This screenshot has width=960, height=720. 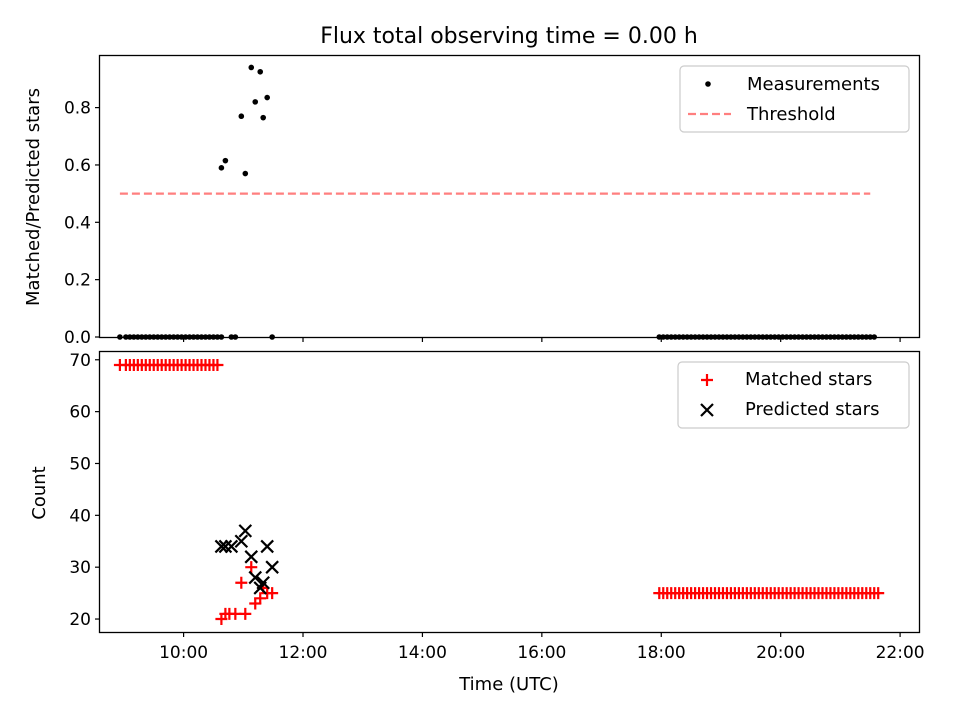 What do you see at coordinates (509, 36) in the screenshot?
I see `chart-title: Flux total observing time = 0.00 h` at bounding box center [509, 36].